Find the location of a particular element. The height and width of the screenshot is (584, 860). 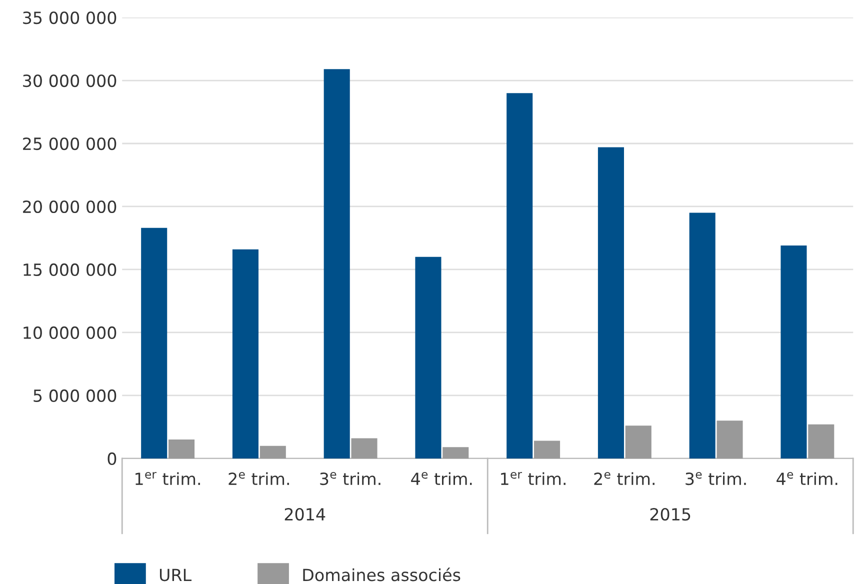

text: 2015 is located at coordinates (670, 514).